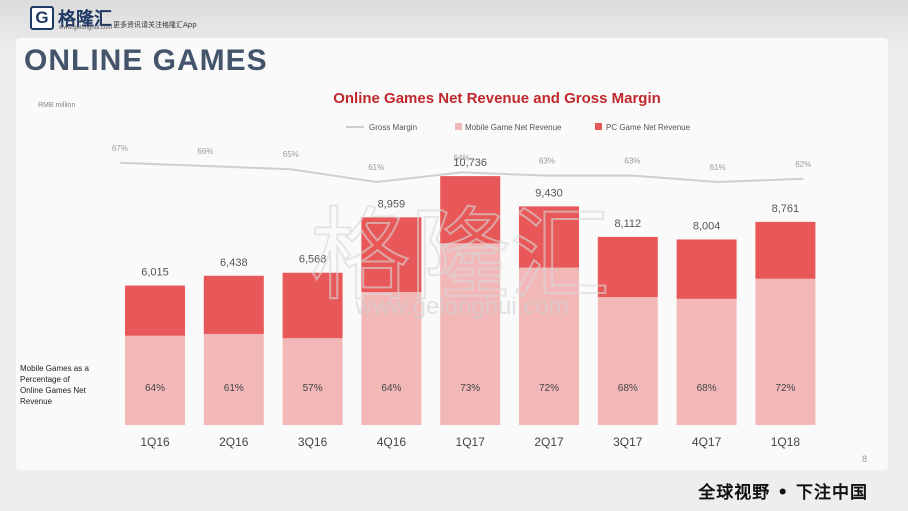  What do you see at coordinates (155, 273) in the screenshot?
I see `total-label-1Q16: 6,015` at bounding box center [155, 273].